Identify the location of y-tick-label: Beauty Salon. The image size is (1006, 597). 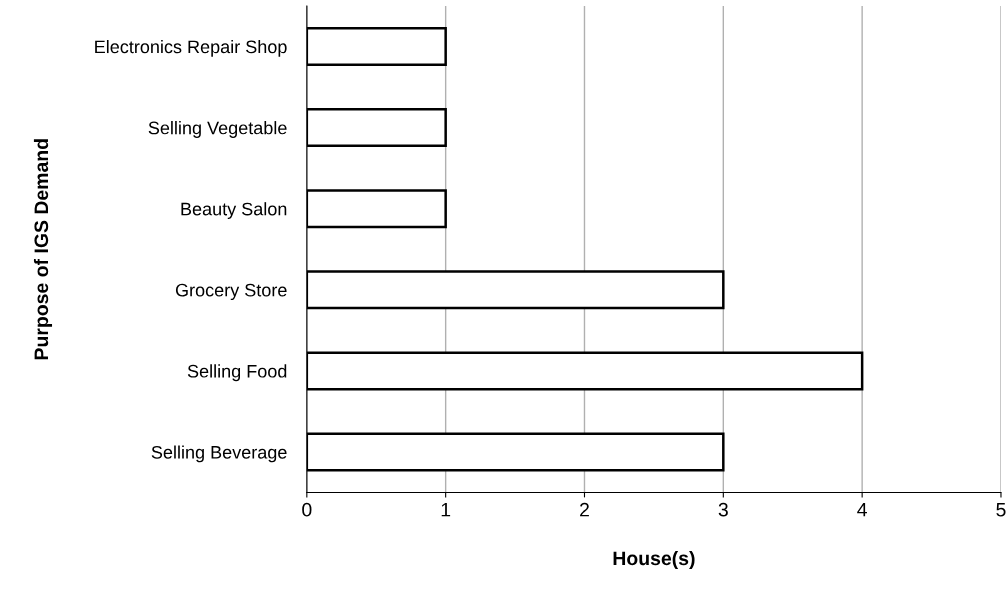
(234, 210).